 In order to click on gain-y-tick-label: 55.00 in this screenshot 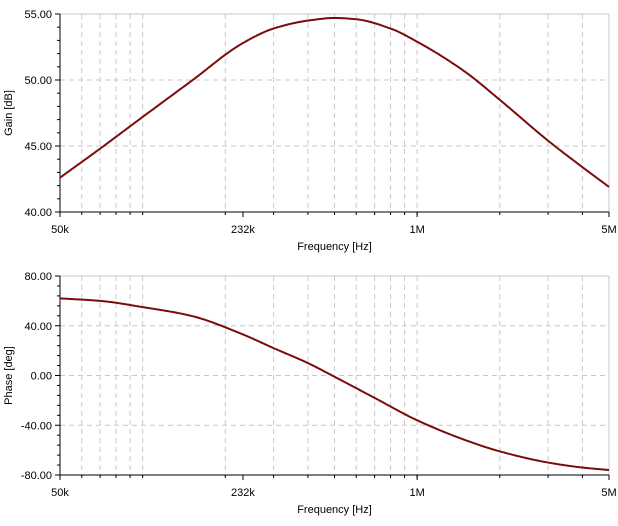, I will do `click(38, 15)`.